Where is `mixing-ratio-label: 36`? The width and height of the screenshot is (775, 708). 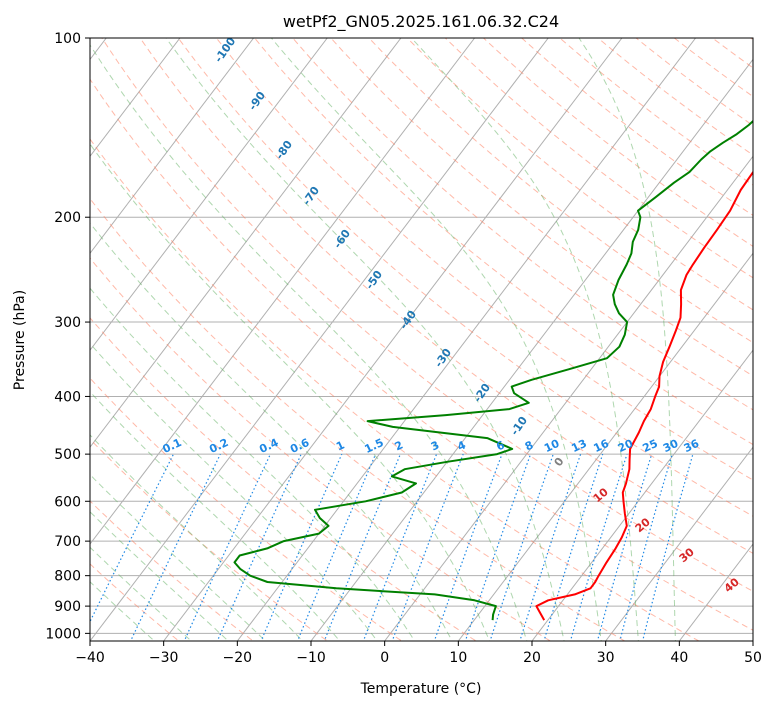 mixing-ratio-label: 36 is located at coordinates (692, 446).